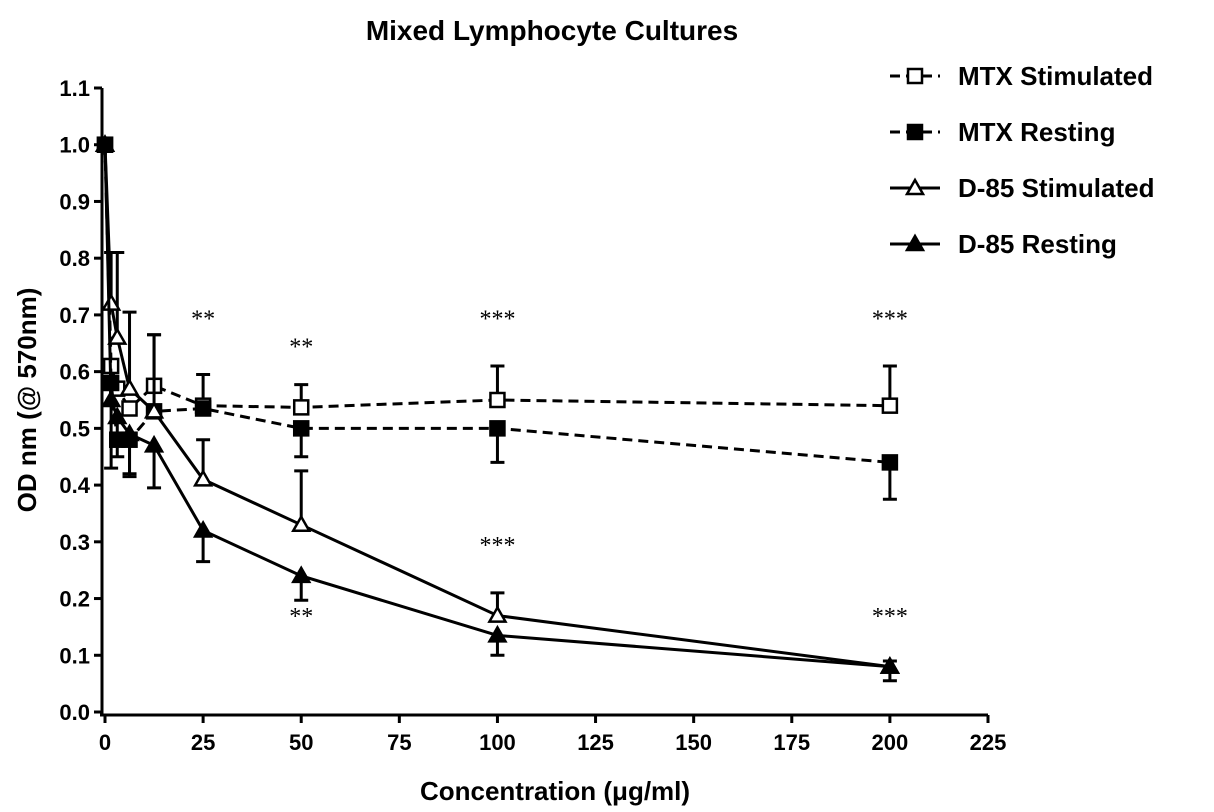  What do you see at coordinates (791, 742) in the screenshot?
I see `x-tick-label: 175` at bounding box center [791, 742].